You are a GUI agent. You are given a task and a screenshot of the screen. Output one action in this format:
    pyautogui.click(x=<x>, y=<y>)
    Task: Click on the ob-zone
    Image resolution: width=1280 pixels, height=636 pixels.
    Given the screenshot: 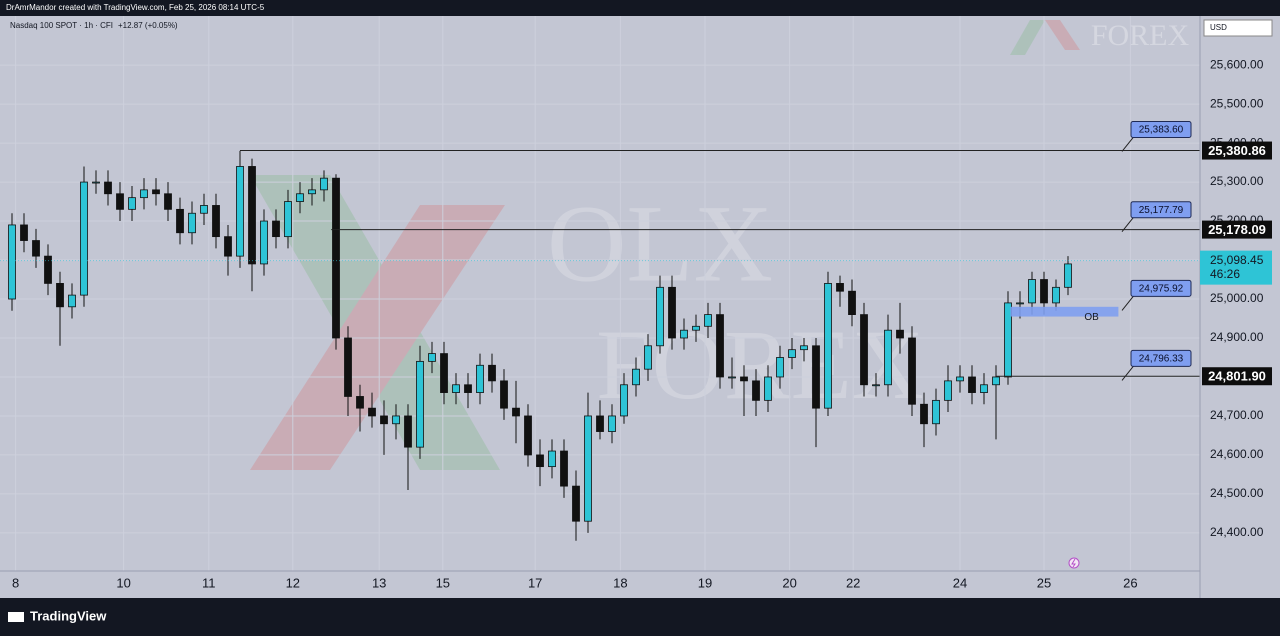 What is the action you would take?
    pyautogui.click(x=1064, y=311)
    